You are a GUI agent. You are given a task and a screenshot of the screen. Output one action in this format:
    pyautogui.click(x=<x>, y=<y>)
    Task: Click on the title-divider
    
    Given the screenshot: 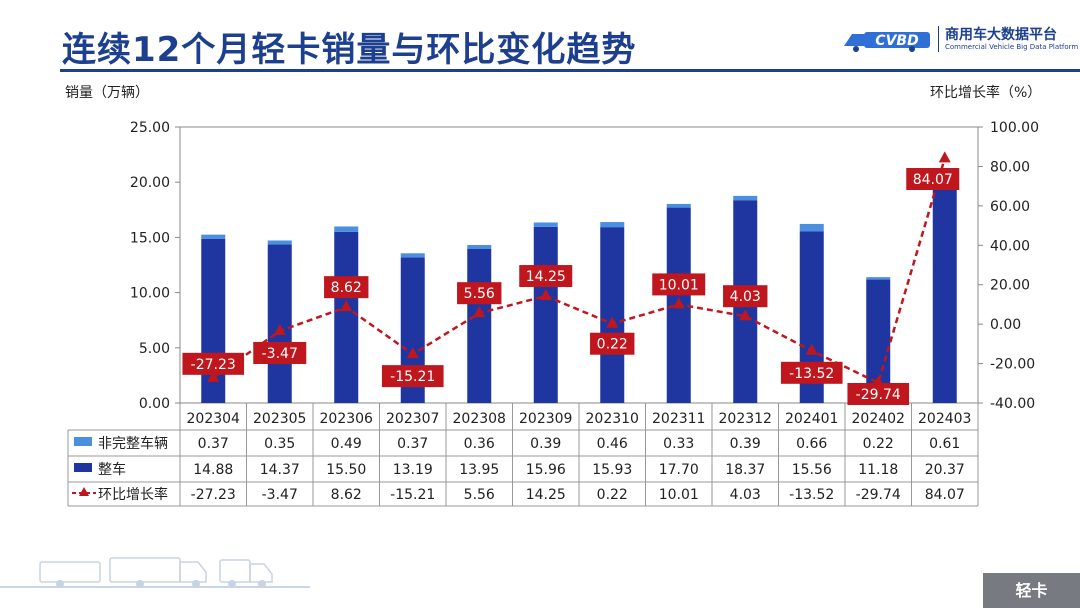 What is the action you would take?
    pyautogui.click(x=570, y=70)
    